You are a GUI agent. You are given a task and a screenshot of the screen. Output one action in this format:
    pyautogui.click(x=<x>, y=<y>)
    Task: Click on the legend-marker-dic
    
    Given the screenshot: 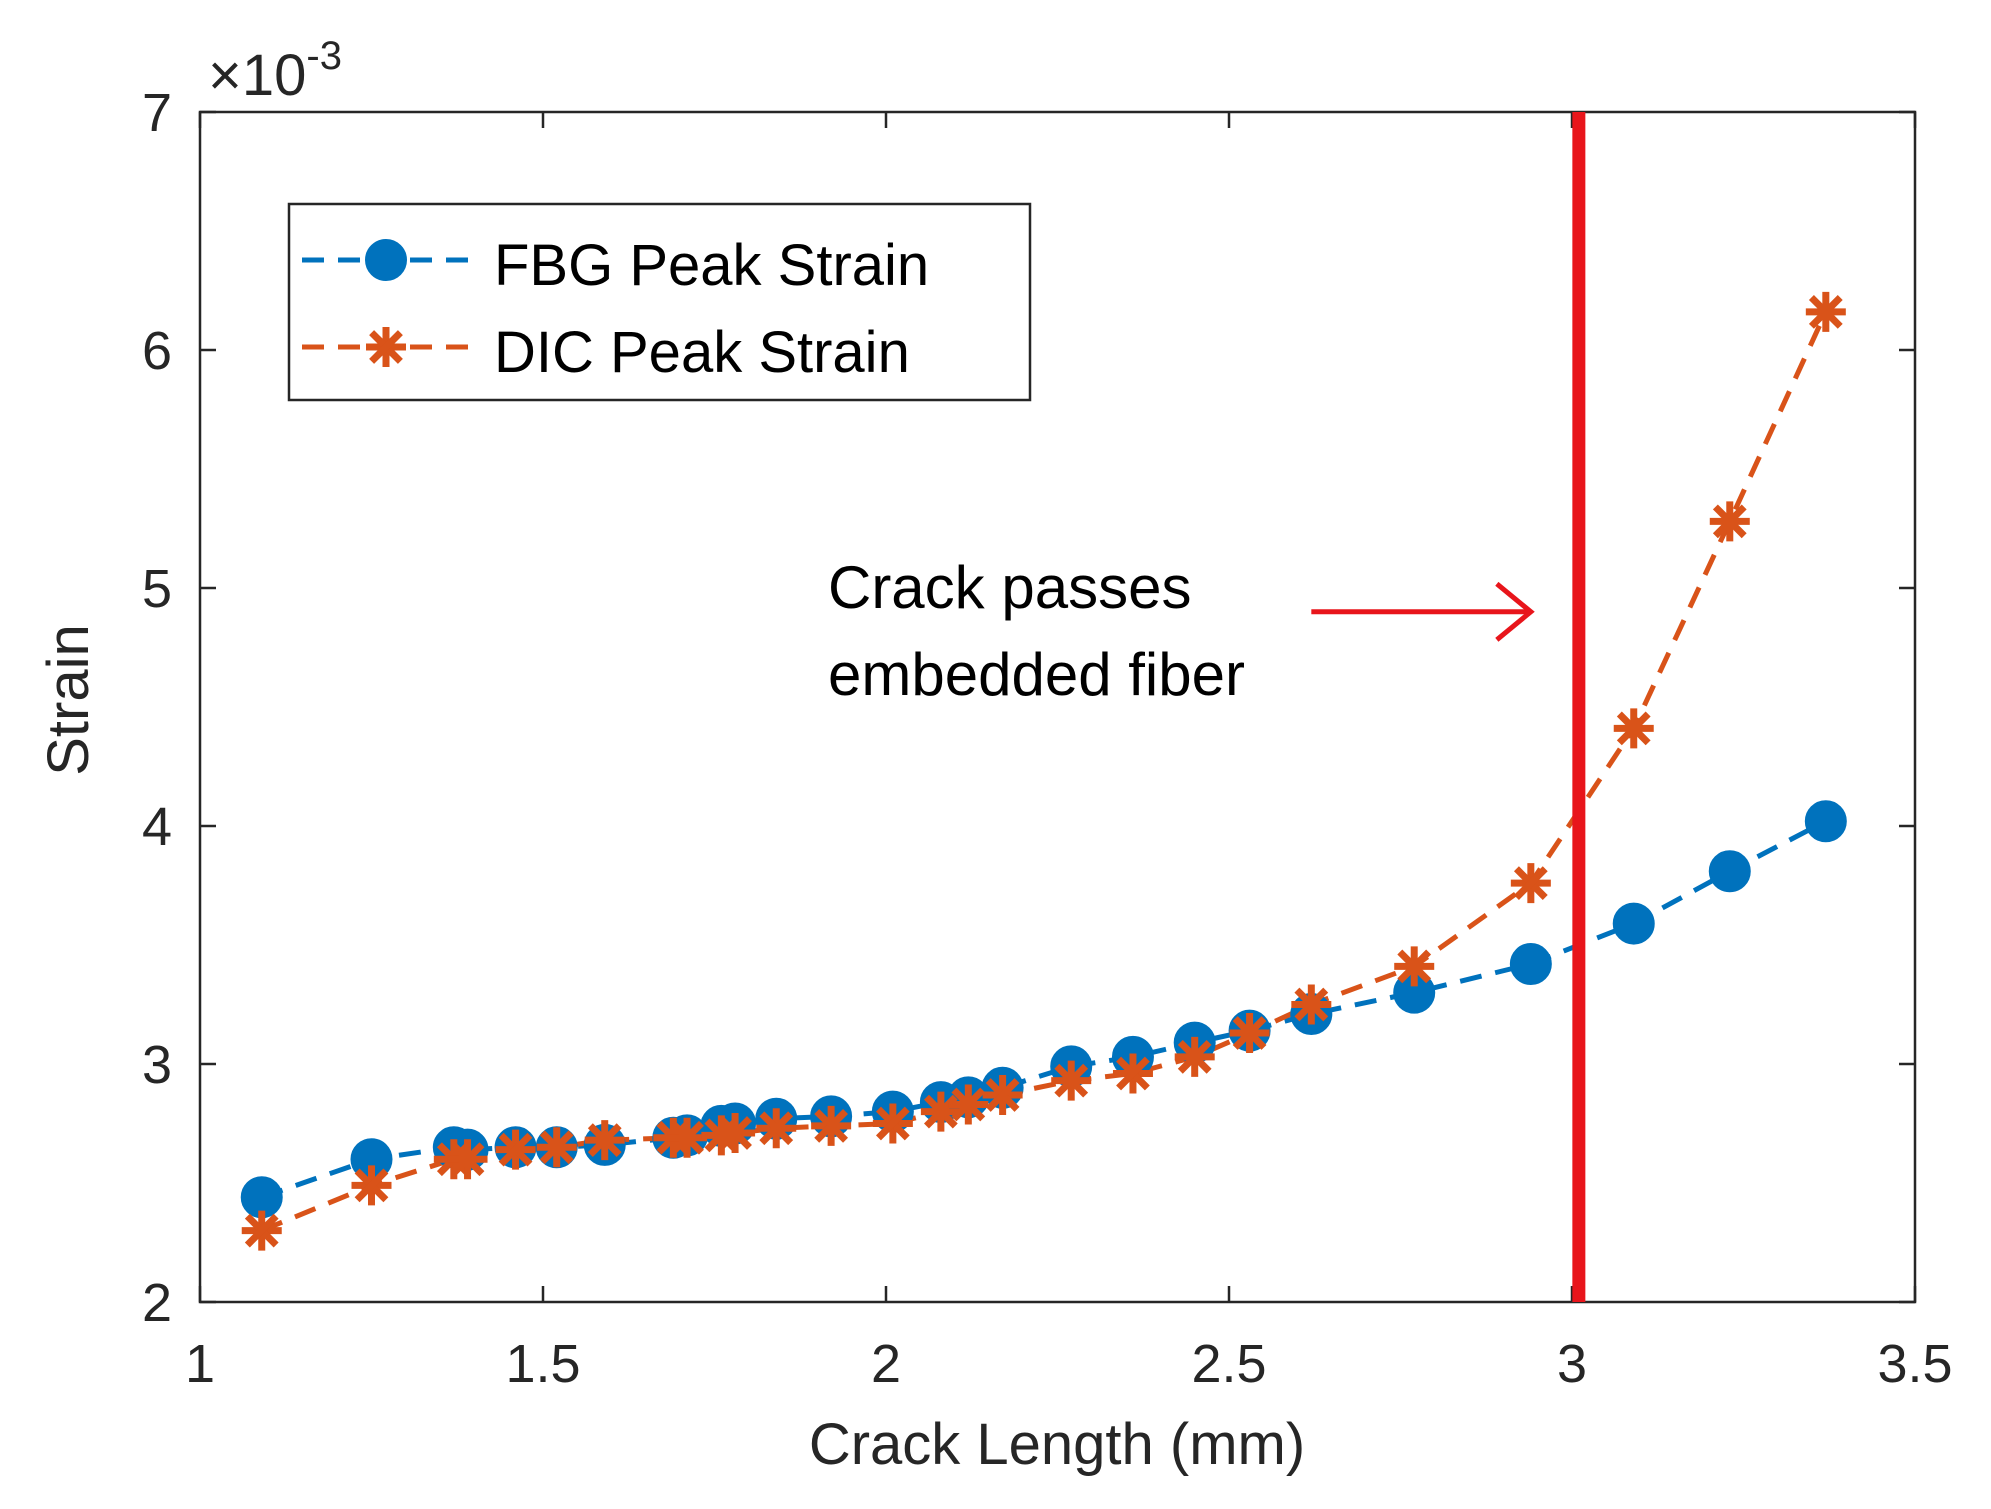 What is the action you would take?
    pyautogui.click(x=386, y=347)
    